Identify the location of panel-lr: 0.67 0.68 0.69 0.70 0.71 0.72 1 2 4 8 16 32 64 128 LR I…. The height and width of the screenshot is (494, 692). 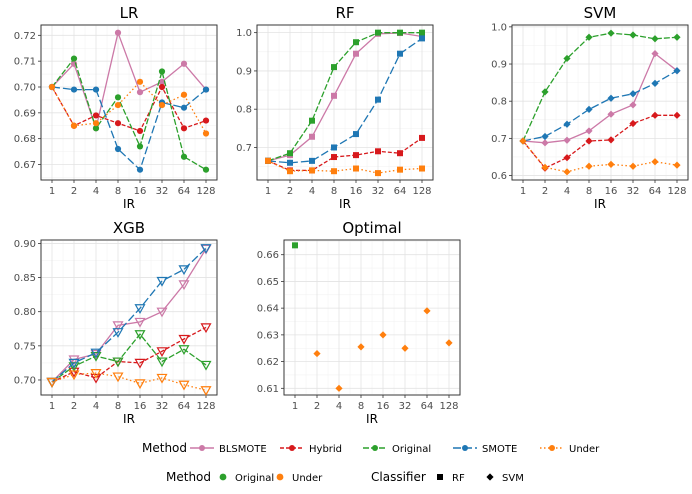
(116, 107).